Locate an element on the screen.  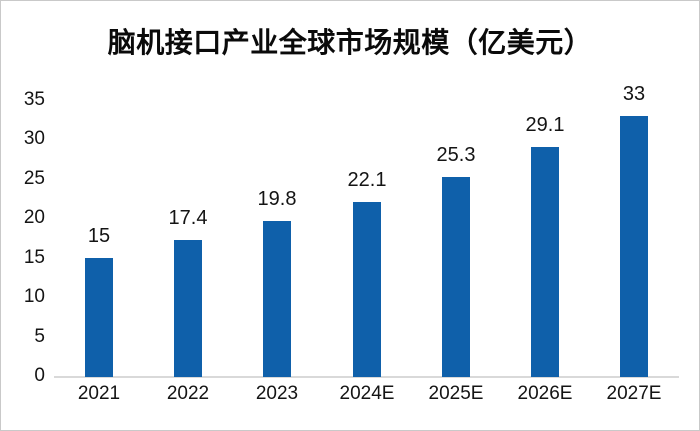
y-axis-label: 25 is located at coordinates (34, 178).